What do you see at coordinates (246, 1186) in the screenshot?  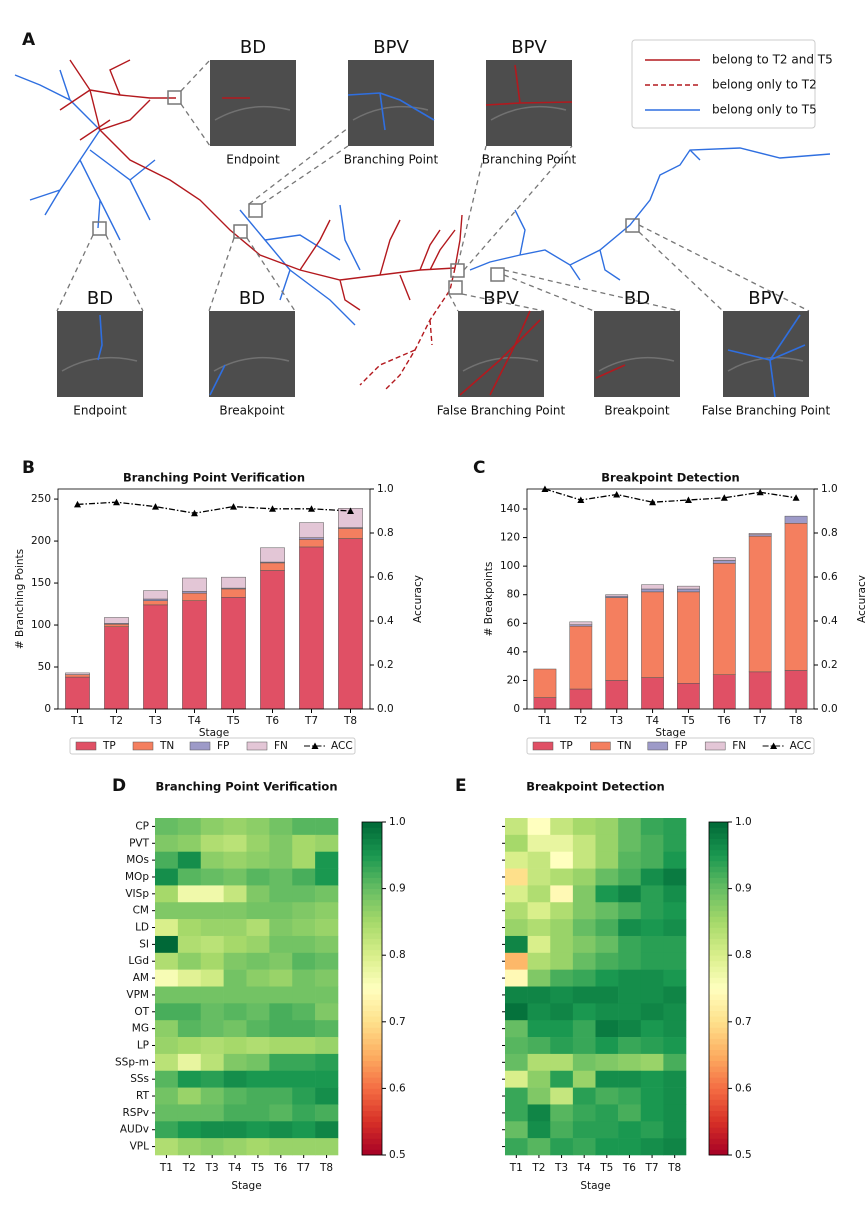 I see `x-axis-label: Stage` at bounding box center [246, 1186].